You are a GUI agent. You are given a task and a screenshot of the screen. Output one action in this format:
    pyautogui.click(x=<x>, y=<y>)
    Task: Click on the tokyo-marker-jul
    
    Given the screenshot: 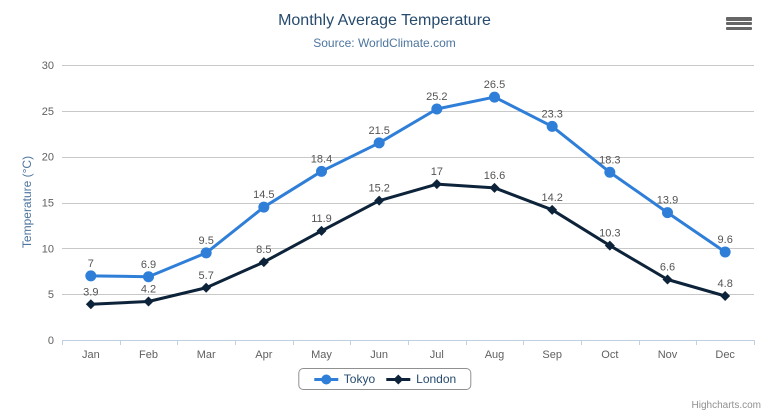 What is the action you would take?
    pyautogui.click(x=437, y=109)
    